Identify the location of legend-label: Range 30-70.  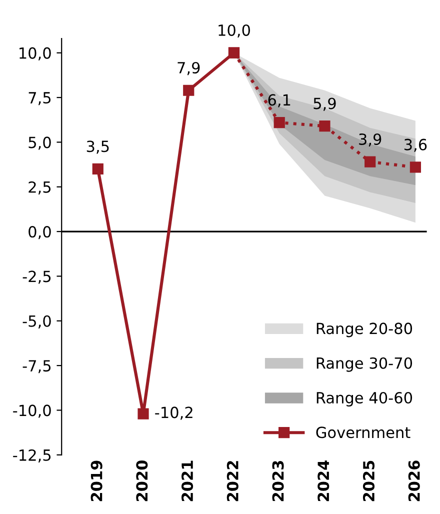
(364, 364).